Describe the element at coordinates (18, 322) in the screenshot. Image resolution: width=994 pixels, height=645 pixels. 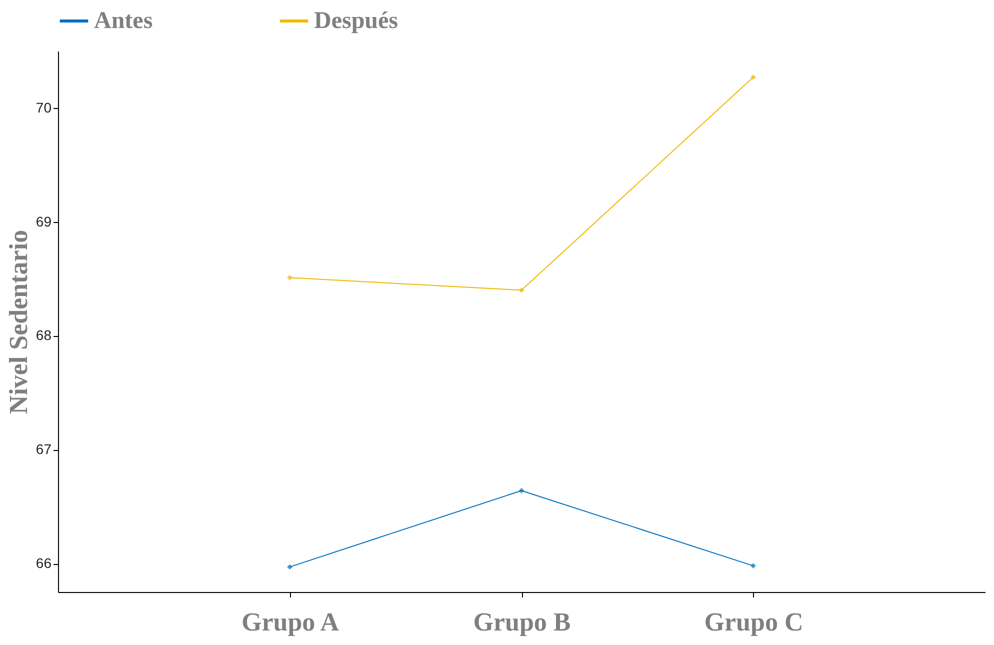
I see `y-axis-title: Nivel Sedentario` at that location.